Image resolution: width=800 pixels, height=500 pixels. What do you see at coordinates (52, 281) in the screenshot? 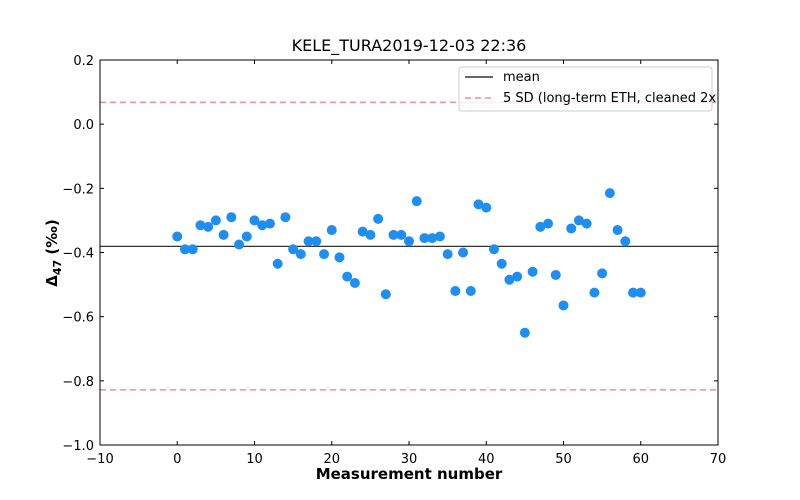
I see `y-axis-label-main: Δ` at bounding box center [52, 281].